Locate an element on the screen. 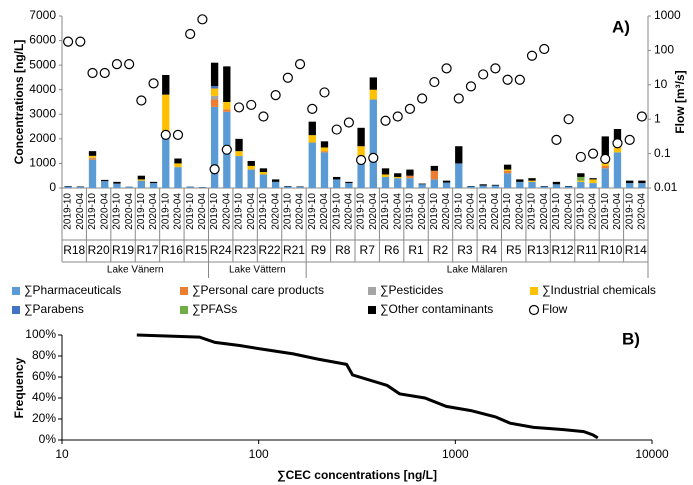 The image size is (693, 485). y2-tick-label: 0.1 is located at coordinates (662, 153).